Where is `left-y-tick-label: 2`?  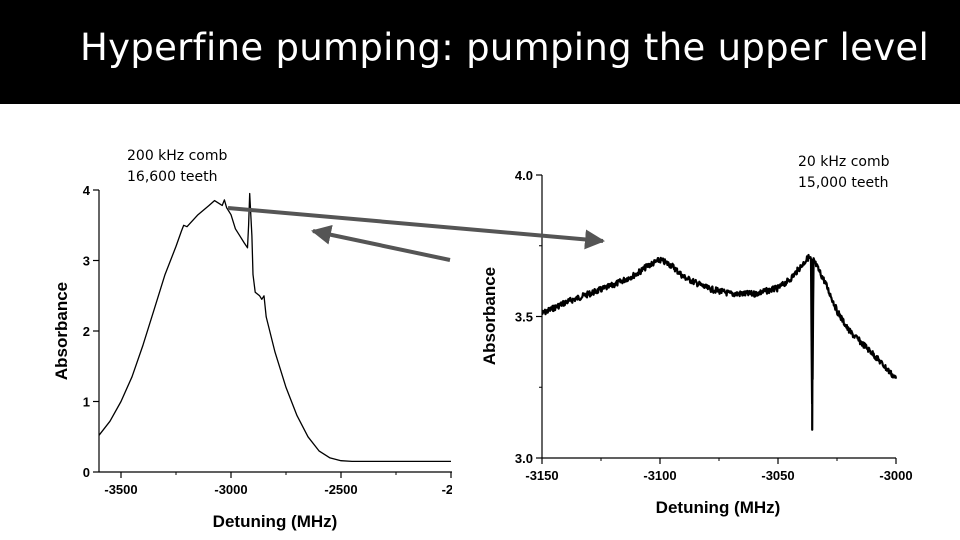 left-y-tick-label: 2 is located at coordinates (86, 331).